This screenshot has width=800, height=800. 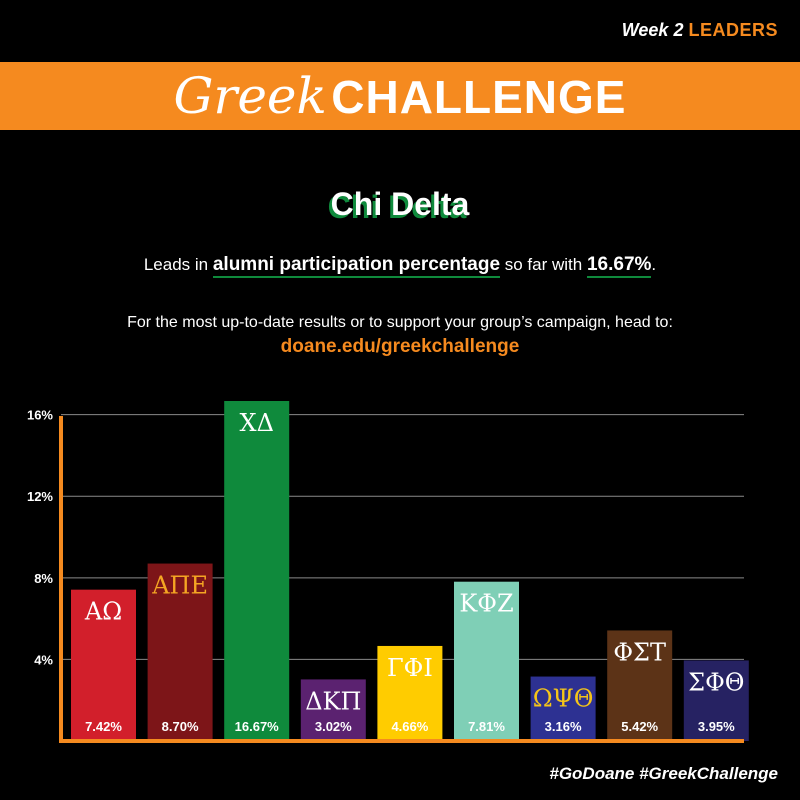 What do you see at coordinates (333, 701) in the screenshot?
I see `category-label: ΔΚΠ` at bounding box center [333, 701].